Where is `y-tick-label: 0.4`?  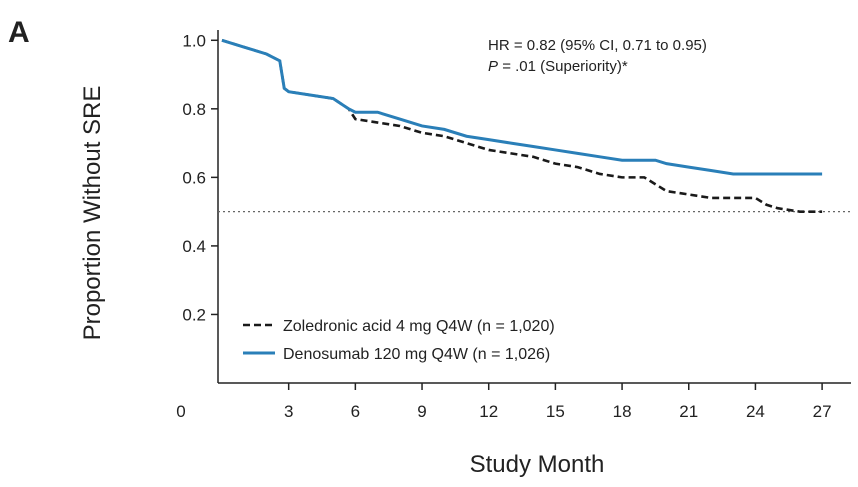 y-tick-label: 0.4 is located at coordinates (194, 246).